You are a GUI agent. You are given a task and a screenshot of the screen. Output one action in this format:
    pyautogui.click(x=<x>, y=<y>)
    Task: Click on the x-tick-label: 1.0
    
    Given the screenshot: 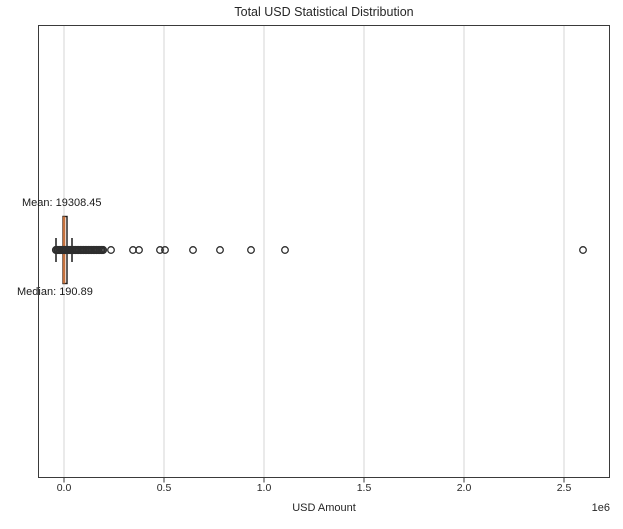 What is the action you would take?
    pyautogui.click(x=264, y=488)
    